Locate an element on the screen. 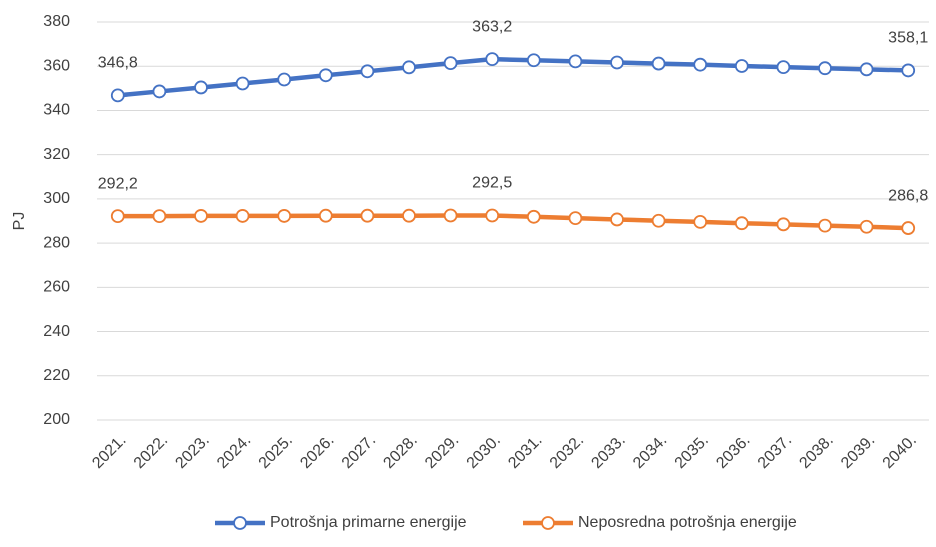 The height and width of the screenshot is (547, 936). y-tick-label: 220 is located at coordinates (56, 375).